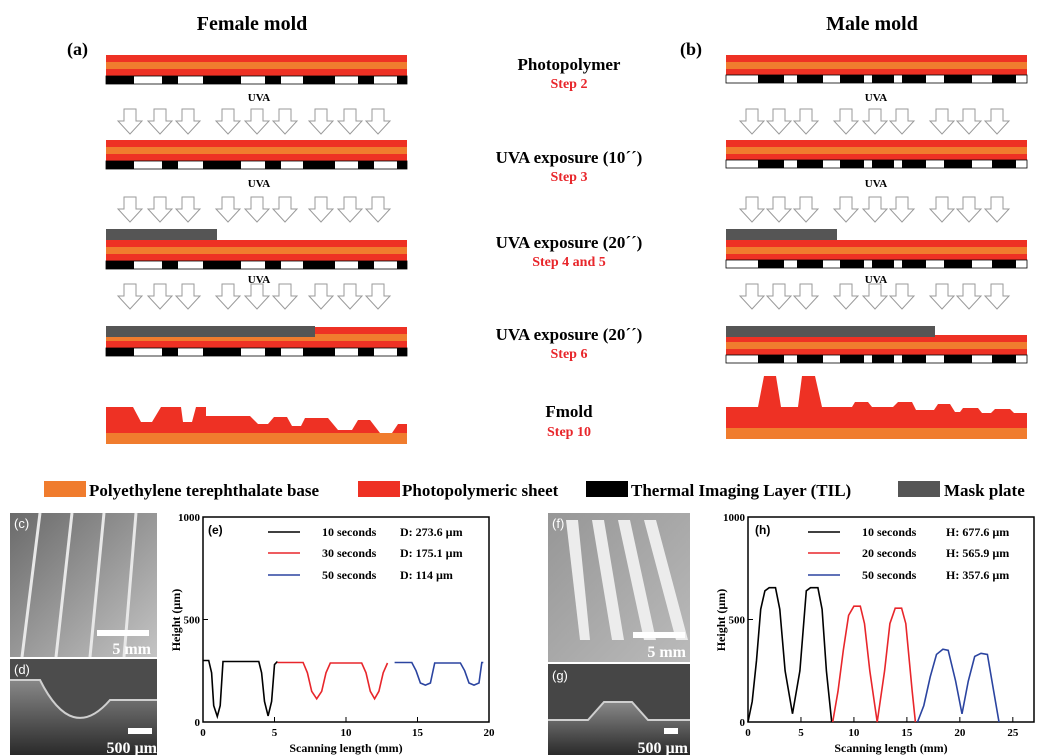  Describe the element at coordinates (418, 733) in the screenshot. I see `x-tick-label: 15` at that location.